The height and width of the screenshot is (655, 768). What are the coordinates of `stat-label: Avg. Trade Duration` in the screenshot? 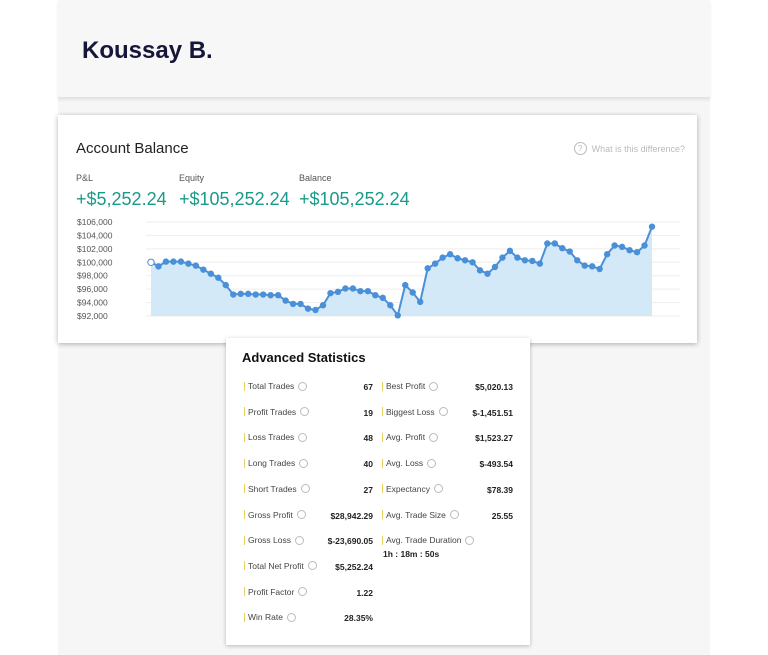 It's located at (428, 540).